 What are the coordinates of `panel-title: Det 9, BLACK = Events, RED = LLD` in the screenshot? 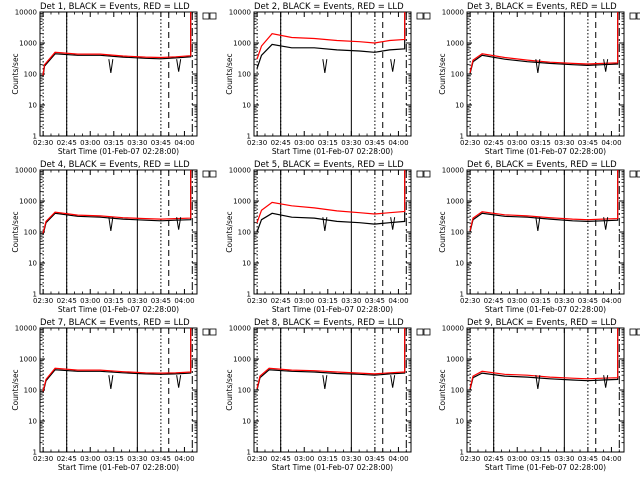 It's located at (542, 323).